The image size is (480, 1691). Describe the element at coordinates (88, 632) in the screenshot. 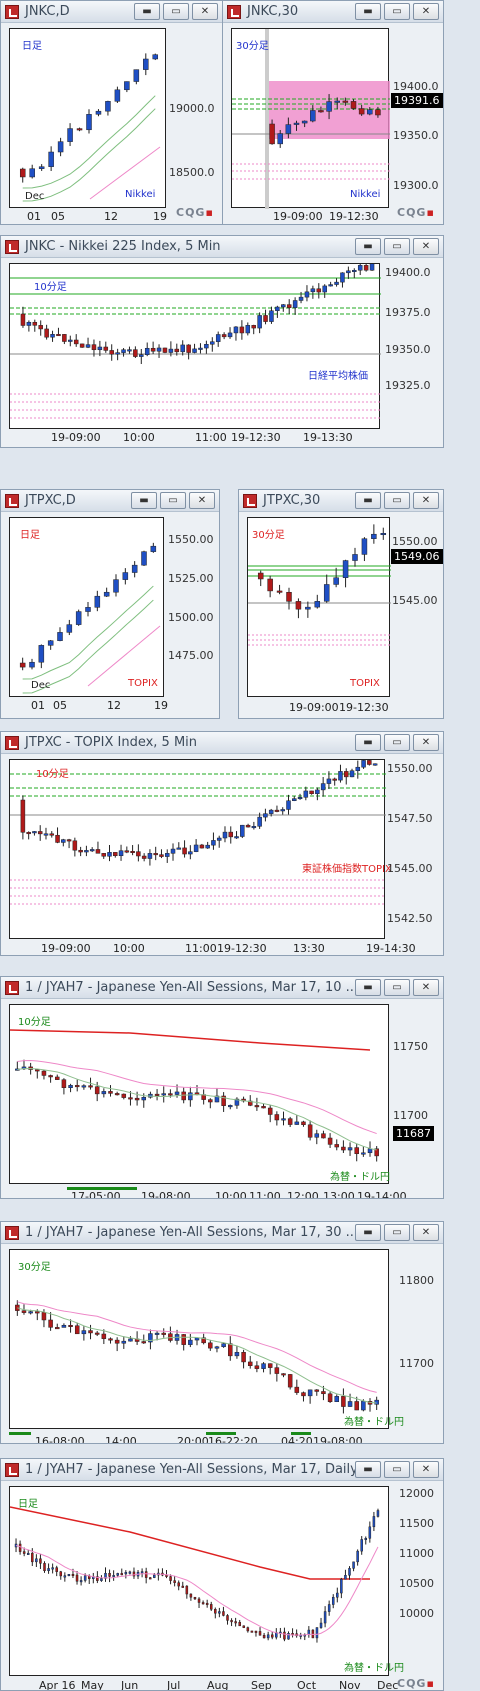

I see `moving-average-short` at that location.